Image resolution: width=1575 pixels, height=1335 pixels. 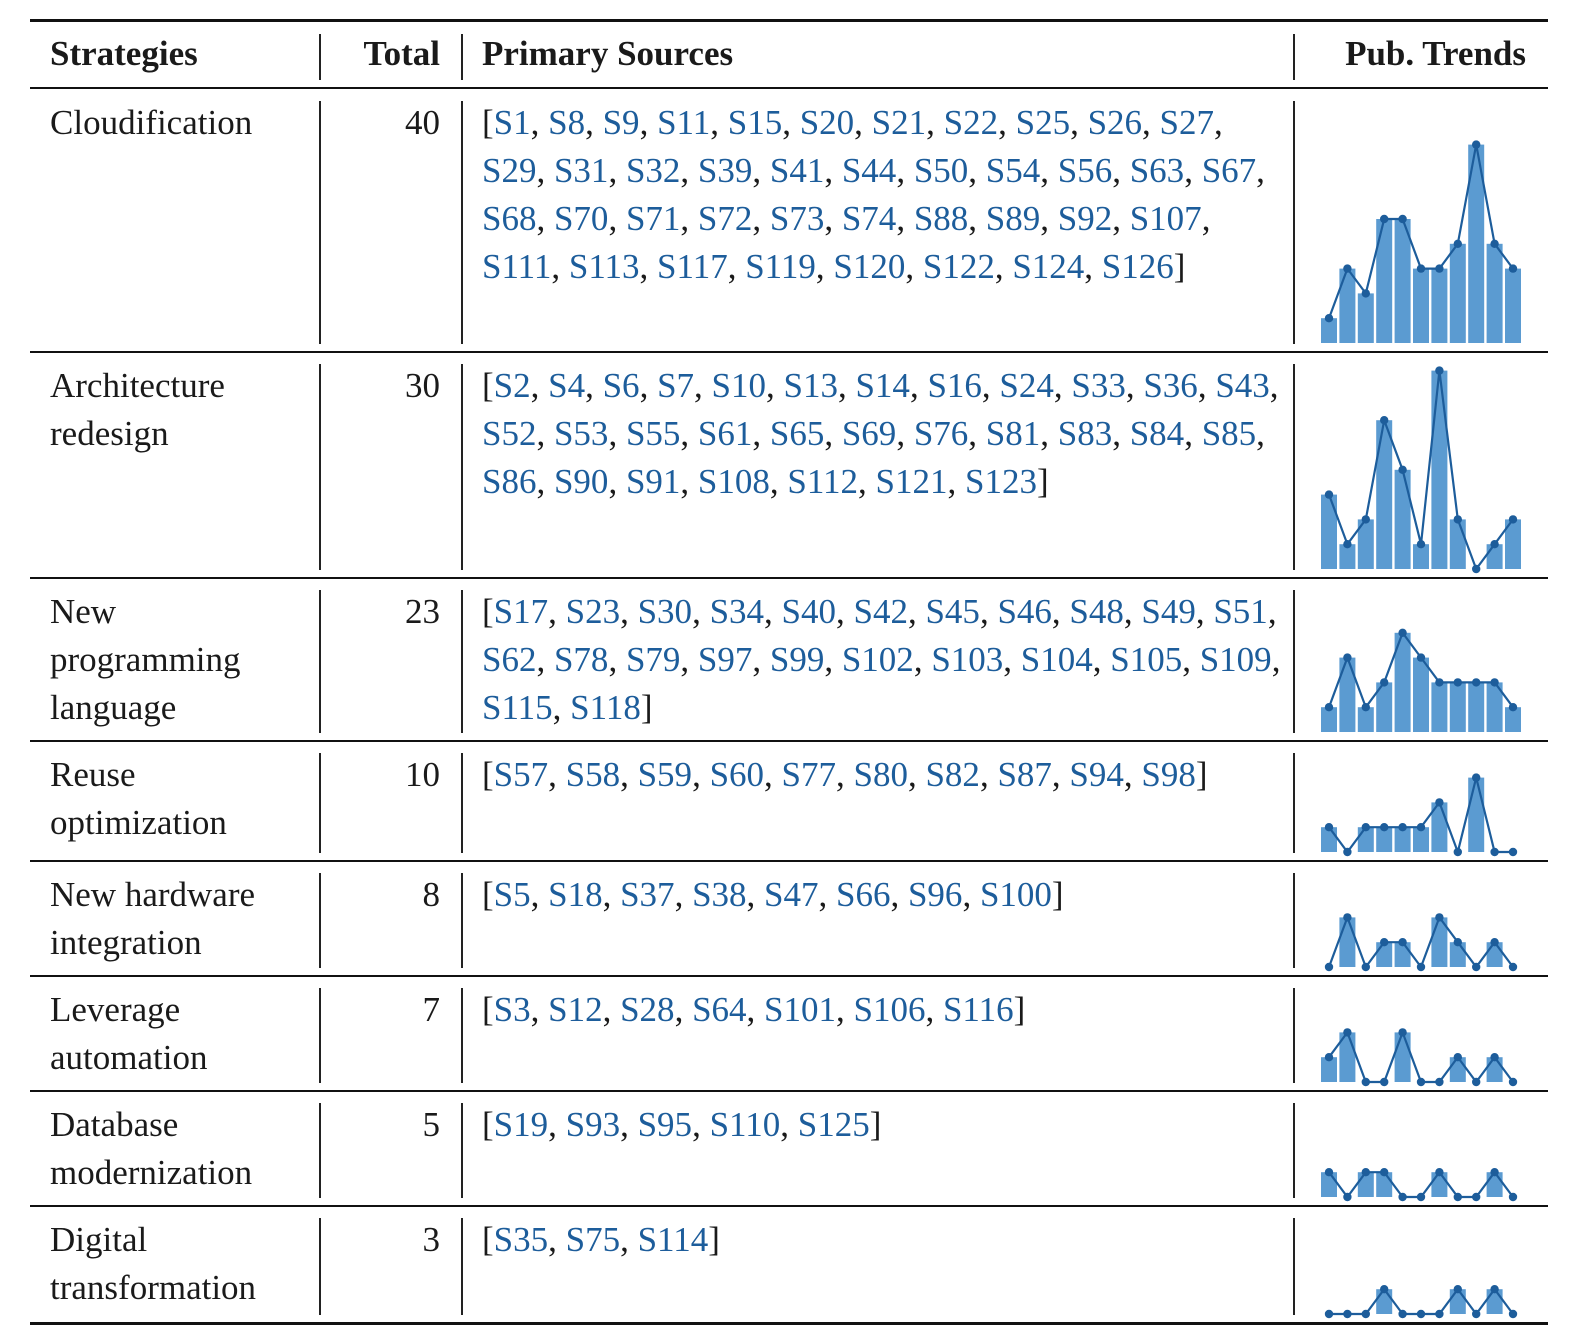 What do you see at coordinates (1052, 122) in the screenshot?
I see `source-ref: S25` at bounding box center [1052, 122].